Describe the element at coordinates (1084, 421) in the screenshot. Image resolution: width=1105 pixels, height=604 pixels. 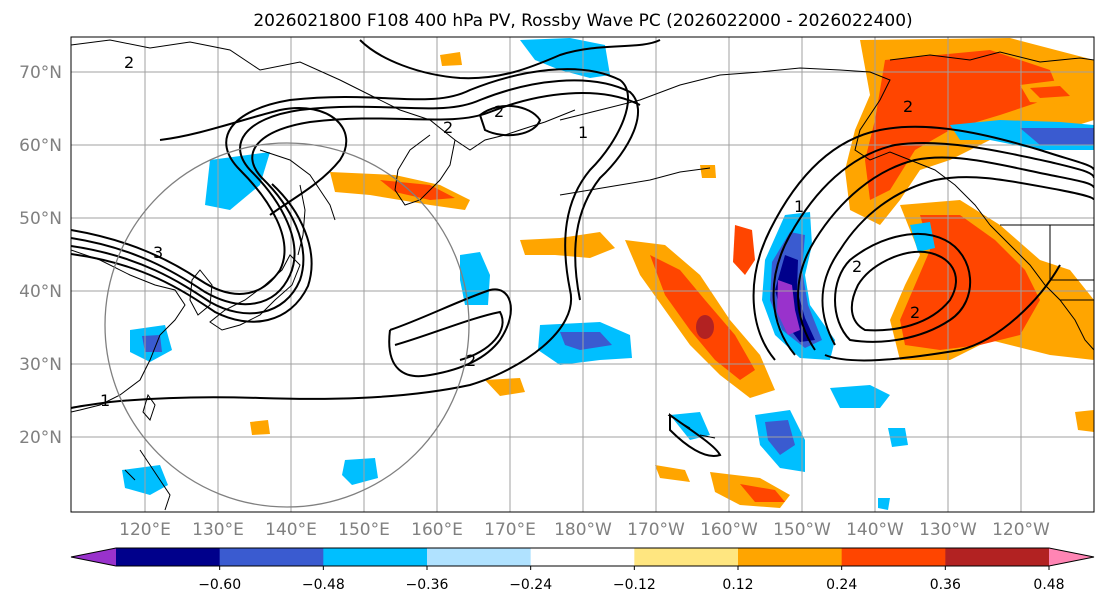
I see `shade-positive-hawaii` at that location.